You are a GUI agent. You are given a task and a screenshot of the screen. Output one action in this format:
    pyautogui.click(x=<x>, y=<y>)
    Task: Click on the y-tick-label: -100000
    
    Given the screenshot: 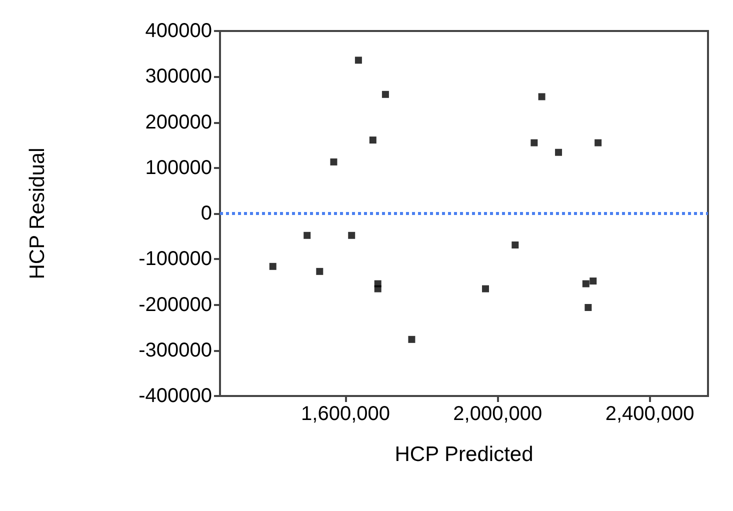 What is the action you would take?
    pyautogui.click(x=175, y=259)
    